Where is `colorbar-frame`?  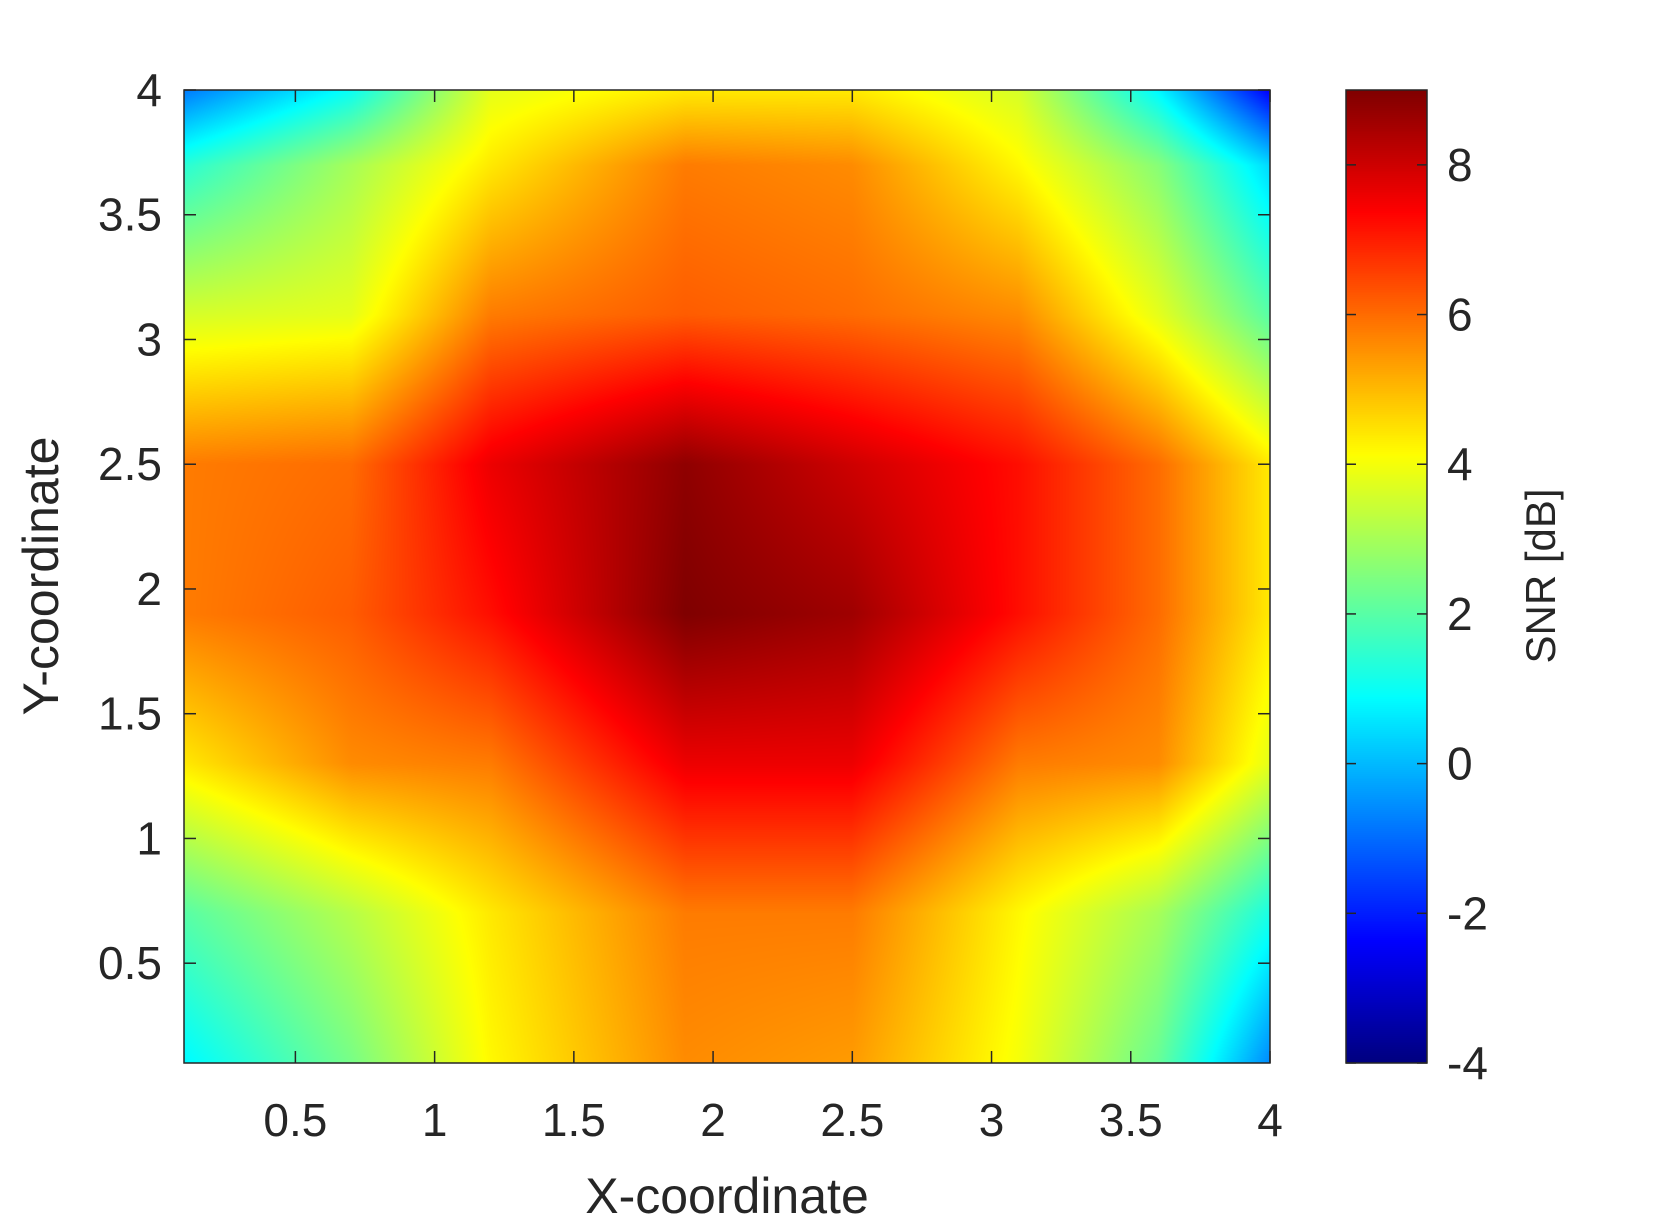
colorbar-frame is located at coordinates (1386, 576).